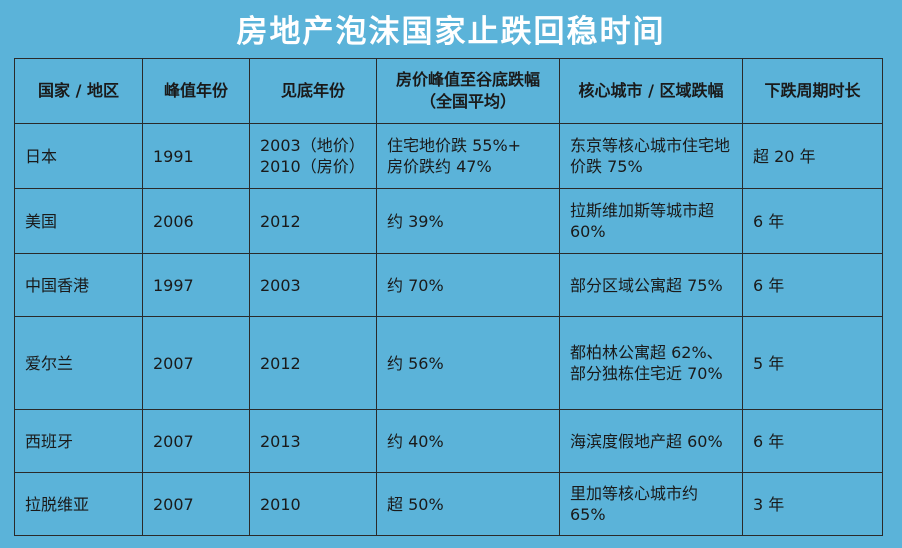  What do you see at coordinates (812, 504) in the screenshot?
I see `cell-duration: 3 年` at bounding box center [812, 504].